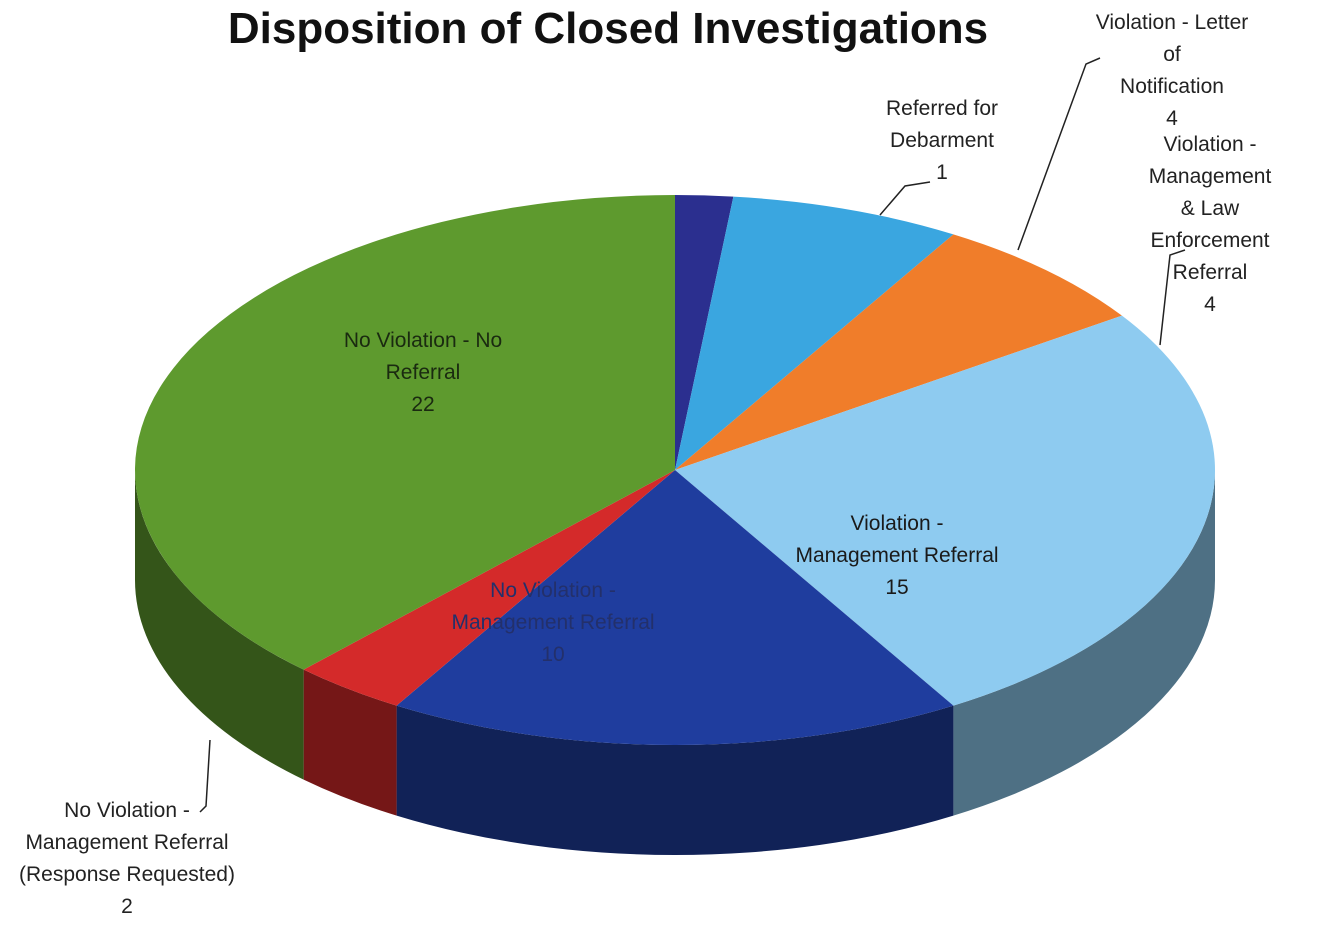  Describe the element at coordinates (553, 606) in the screenshot. I see `label-name: No Violation - Management Referral` at that location.